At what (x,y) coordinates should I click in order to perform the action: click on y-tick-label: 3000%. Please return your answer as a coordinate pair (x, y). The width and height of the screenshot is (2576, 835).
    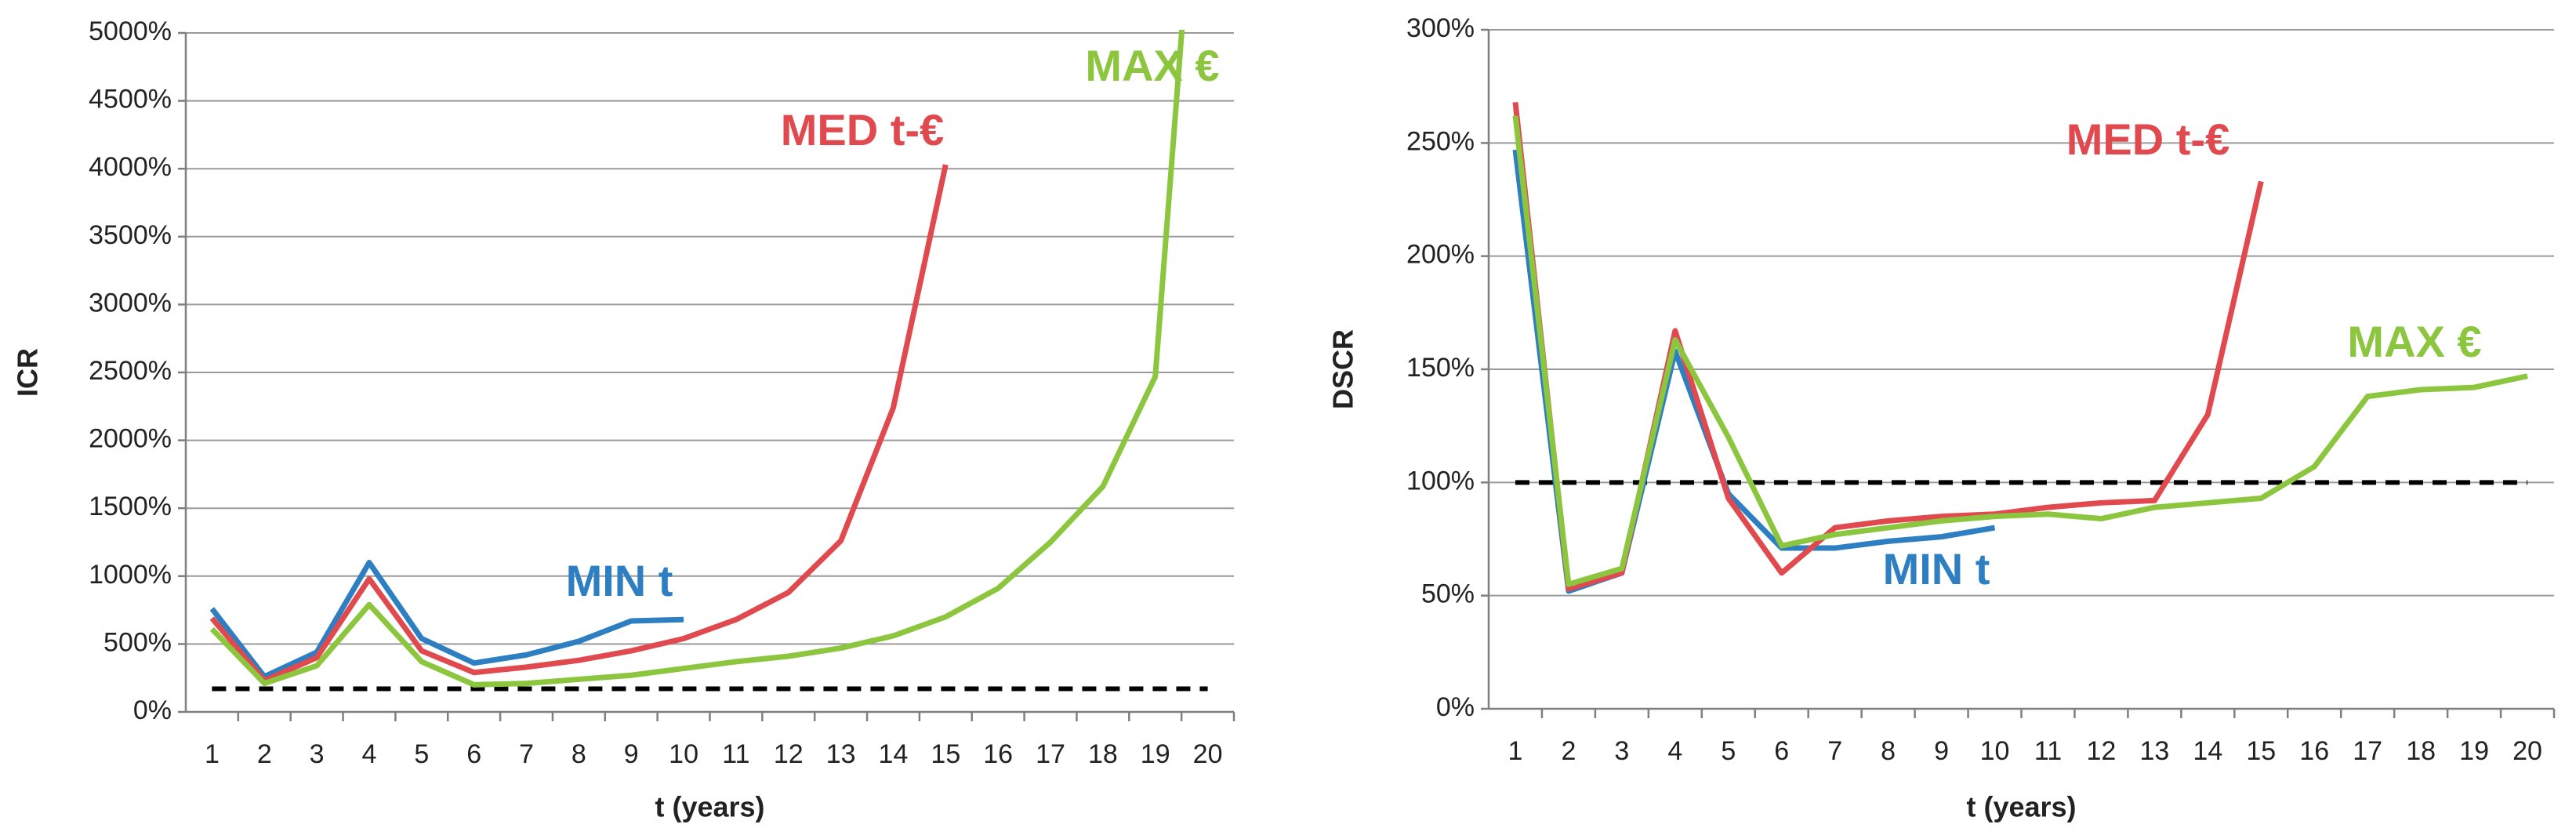
    Looking at the image, I should click on (130, 303).